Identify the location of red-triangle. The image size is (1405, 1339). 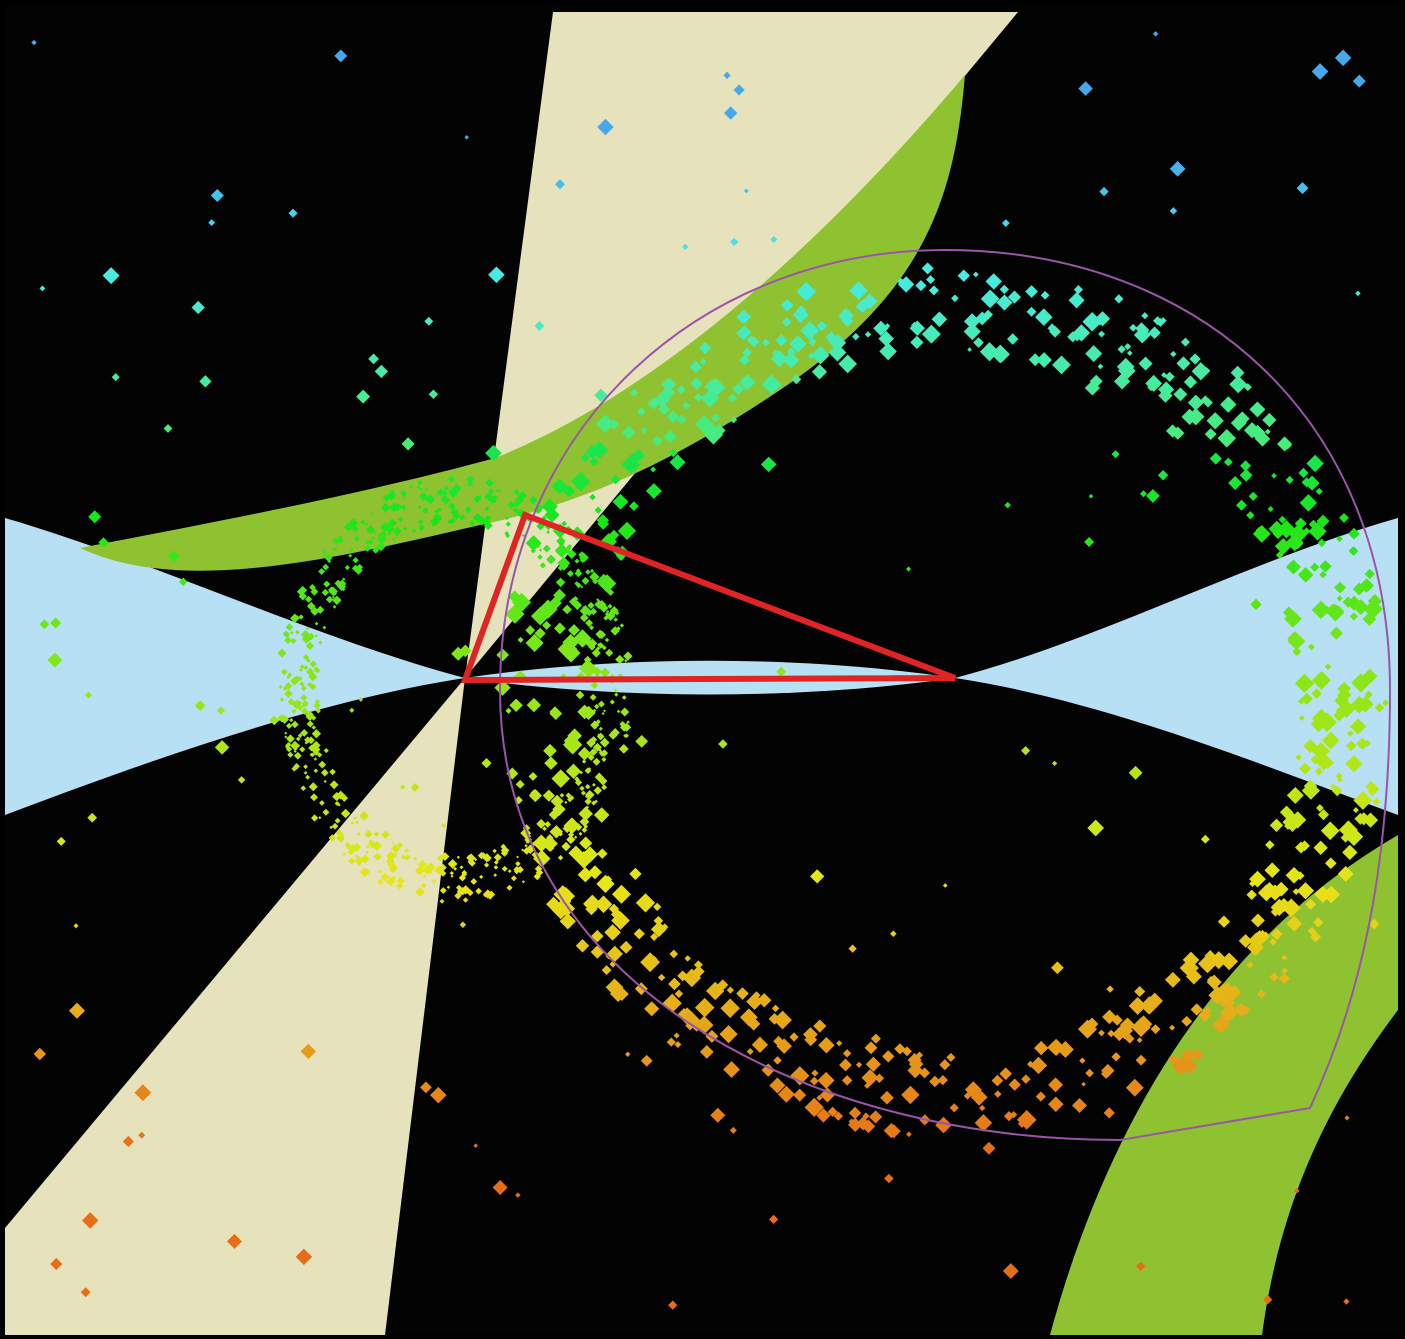
(708, 597).